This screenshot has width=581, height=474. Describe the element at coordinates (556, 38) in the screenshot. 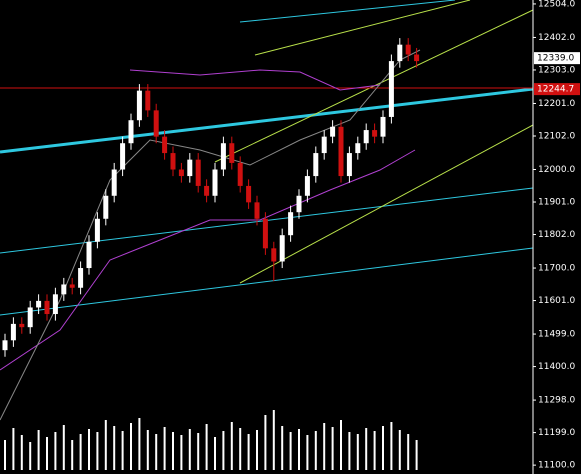

I see `y-tick-label: 12402.0` at that location.